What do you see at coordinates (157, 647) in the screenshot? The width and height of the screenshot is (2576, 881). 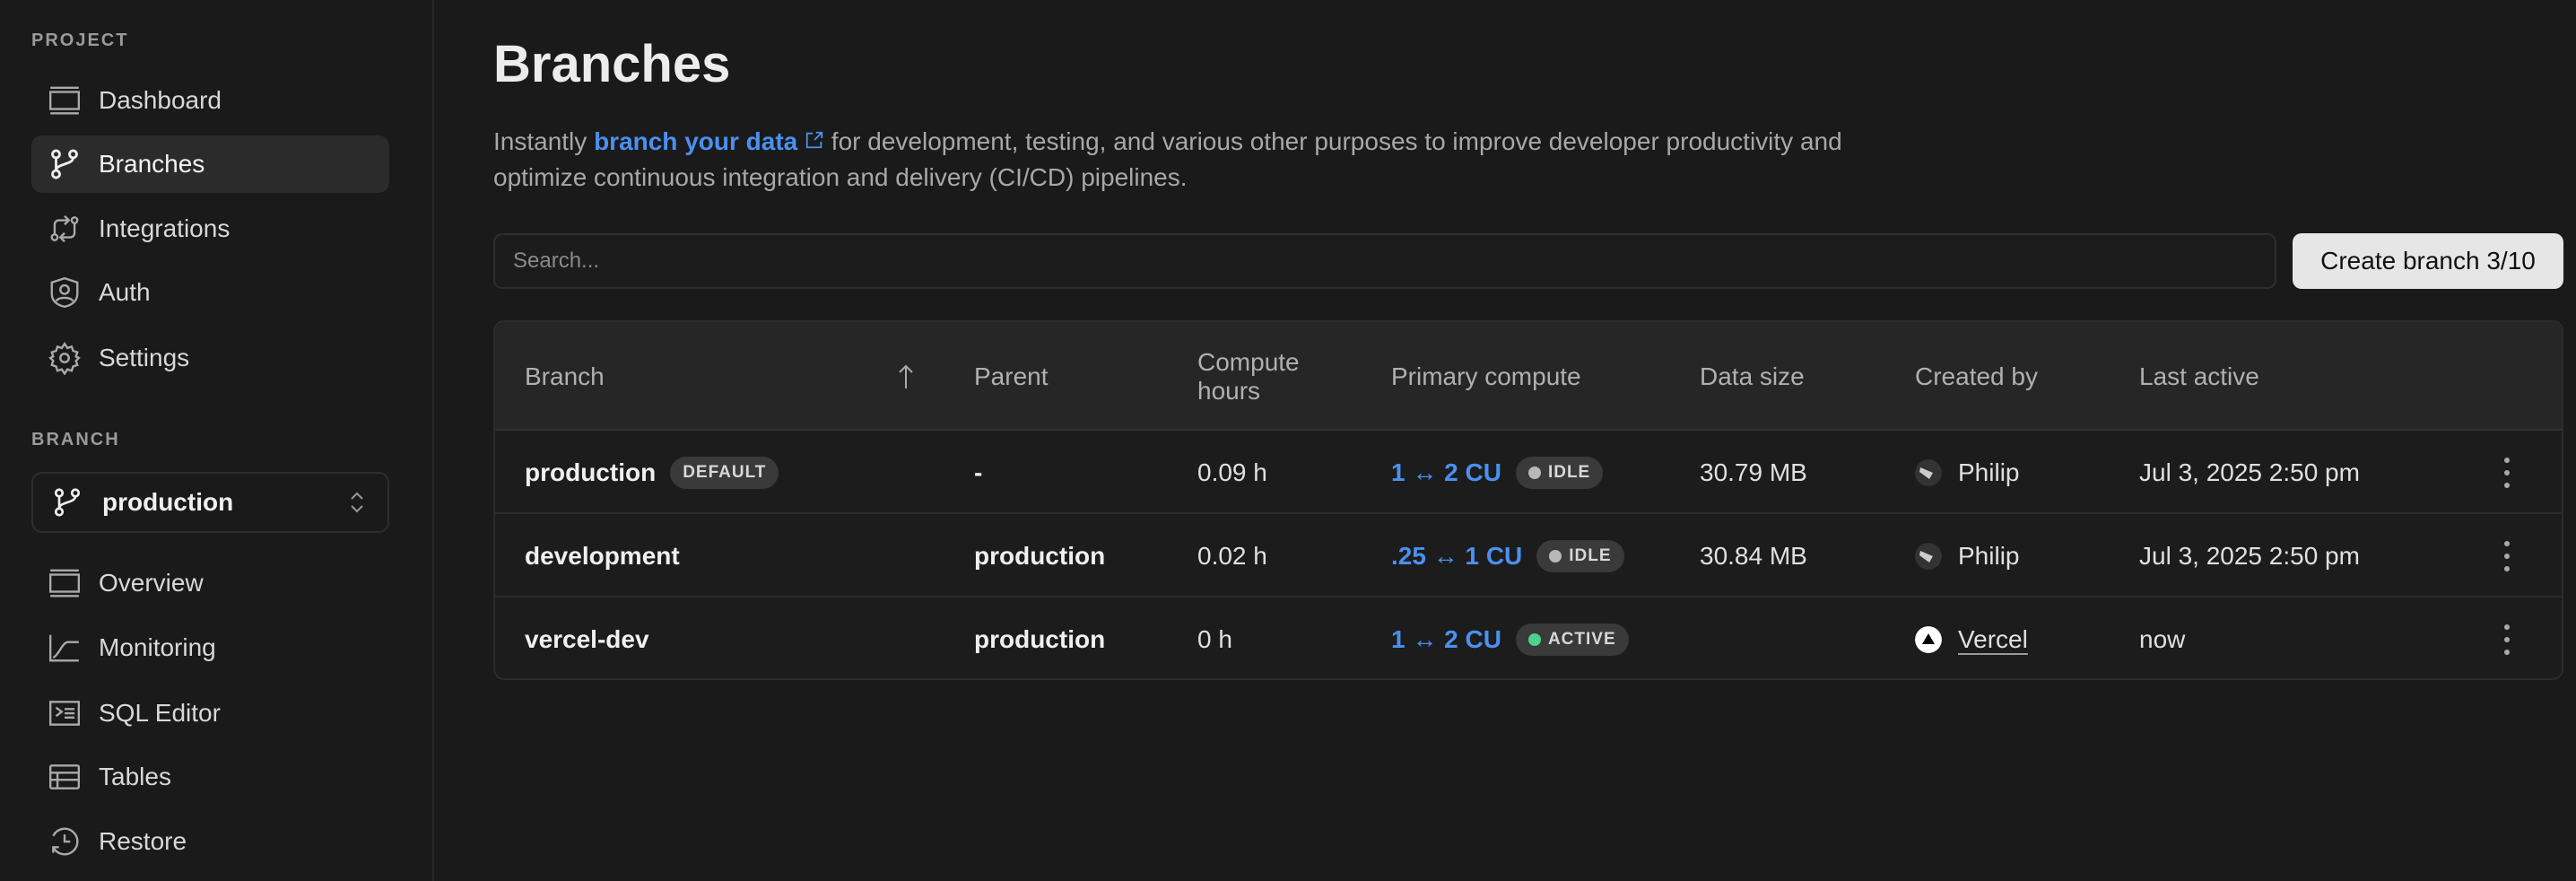 I see `sidebar-item-label: Monitoring` at bounding box center [157, 647].